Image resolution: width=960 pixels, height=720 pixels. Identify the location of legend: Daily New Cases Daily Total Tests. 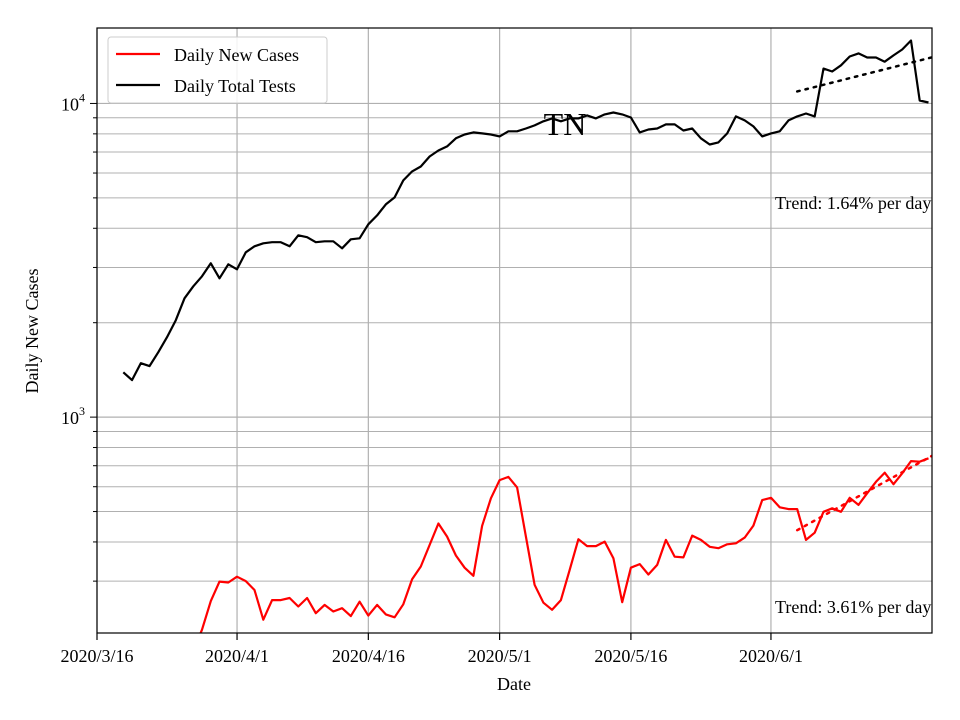
(217, 70).